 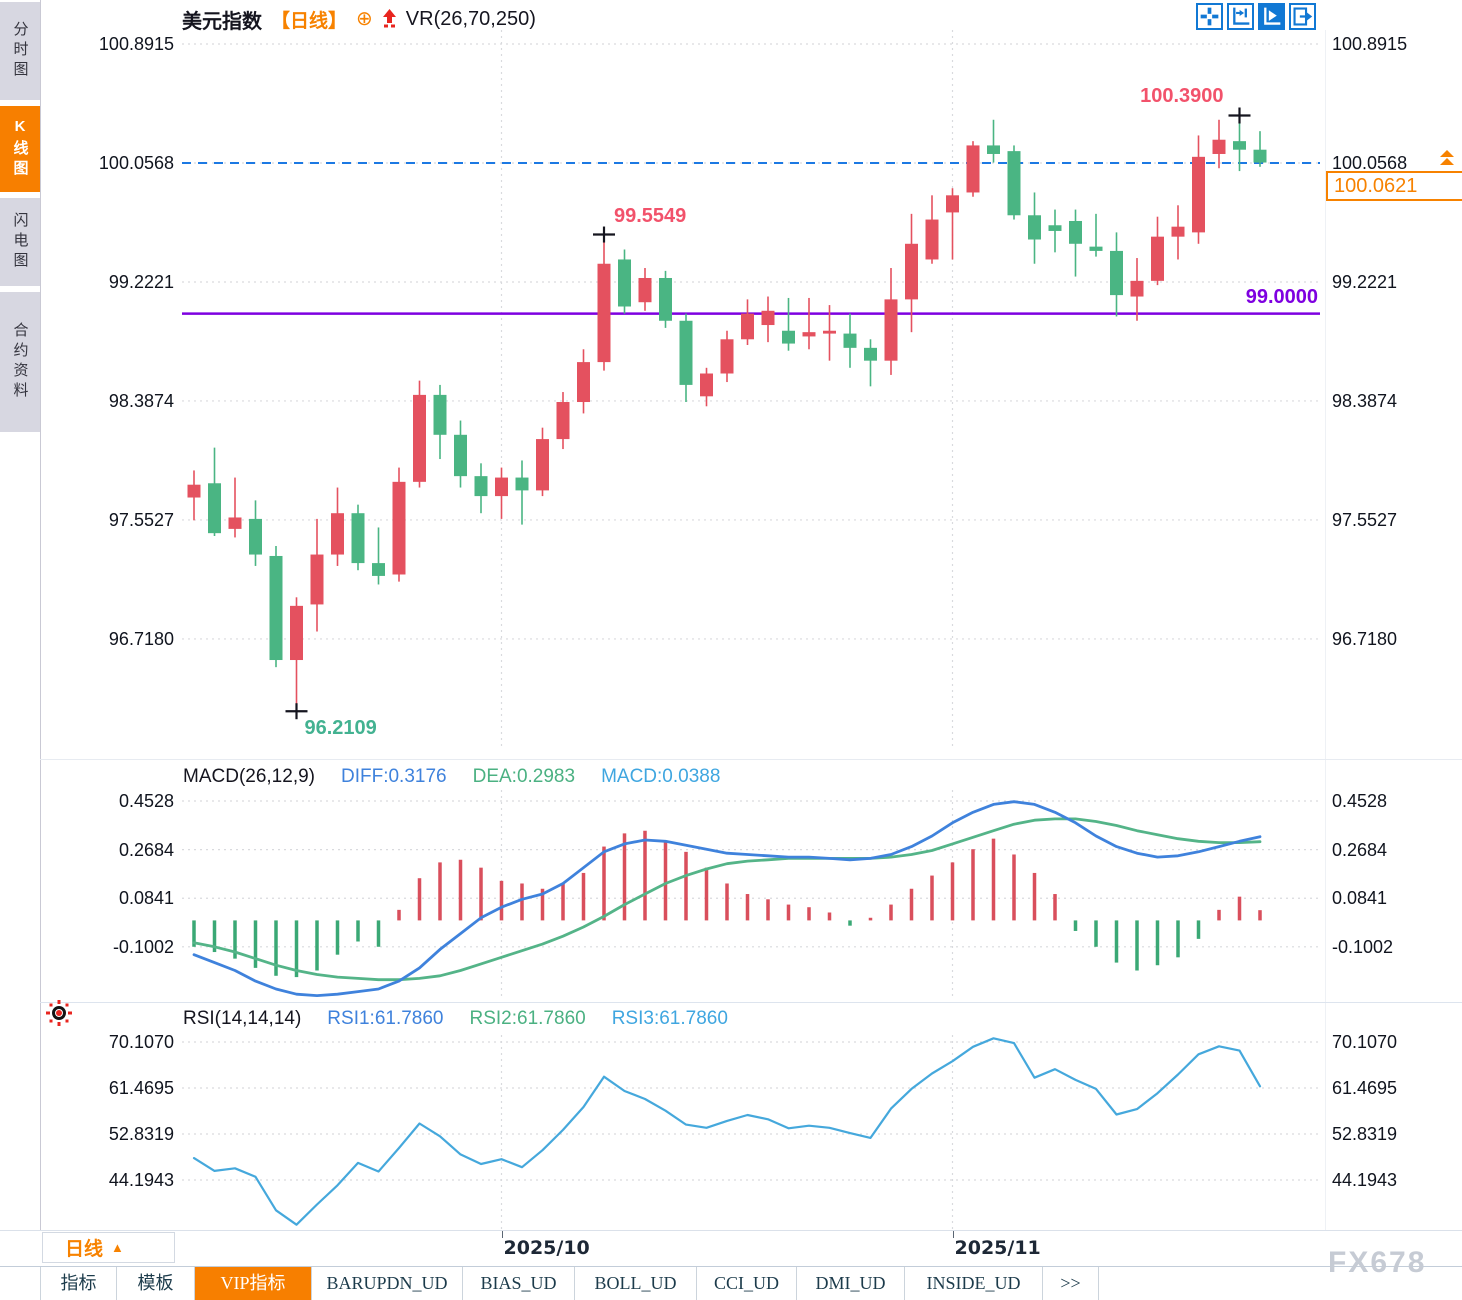 I want to click on rsi-name: RSI(14,14,14), so click(x=242, y=1018).